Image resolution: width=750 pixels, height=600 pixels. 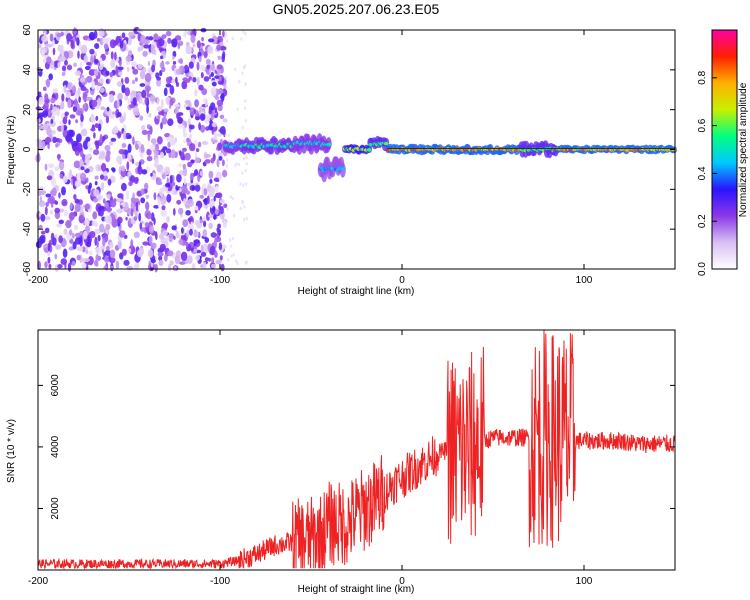 What do you see at coordinates (707, 173) in the screenshot?
I see `colorbar-ticks: 0.0 0.2 0.4 0.6 0.8` at bounding box center [707, 173].